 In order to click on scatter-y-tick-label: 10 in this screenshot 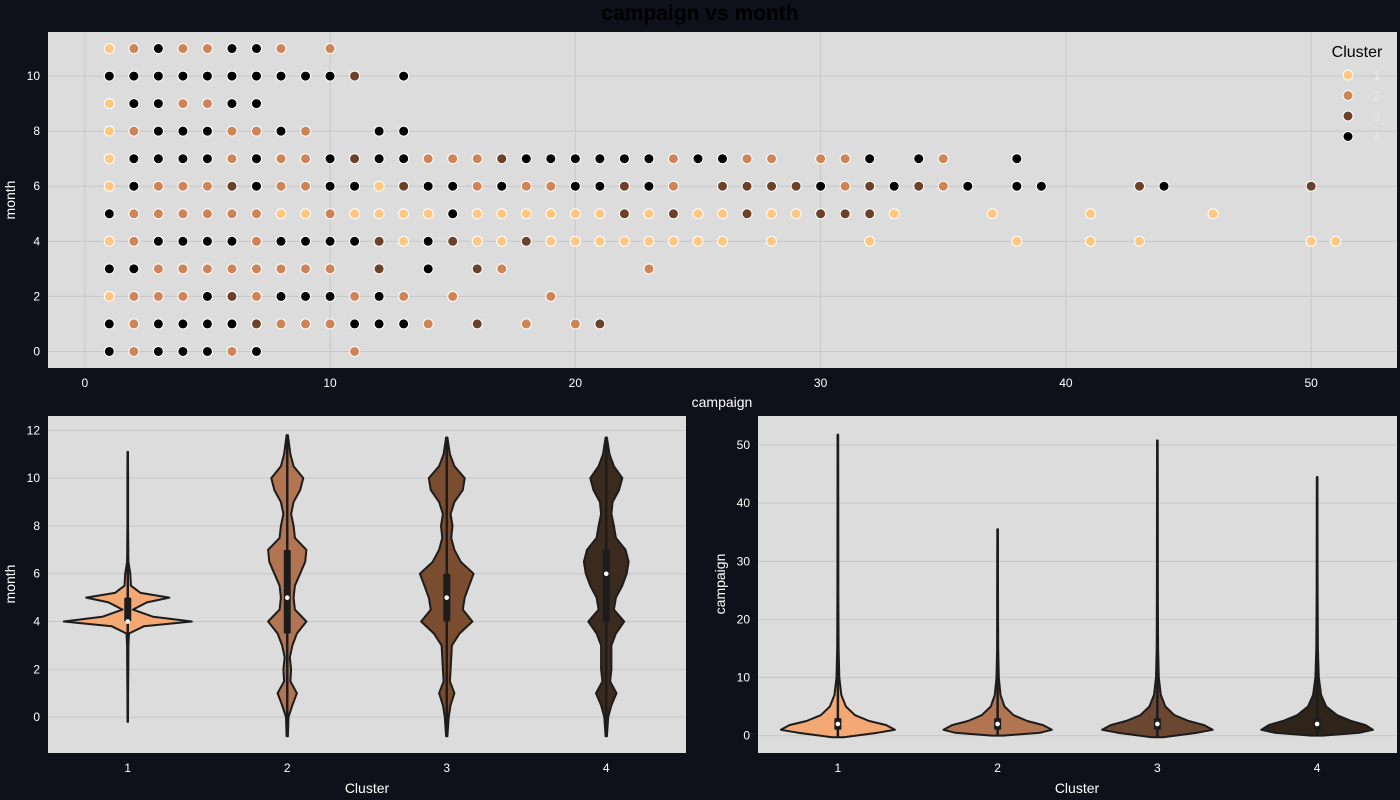, I will do `click(34, 76)`.